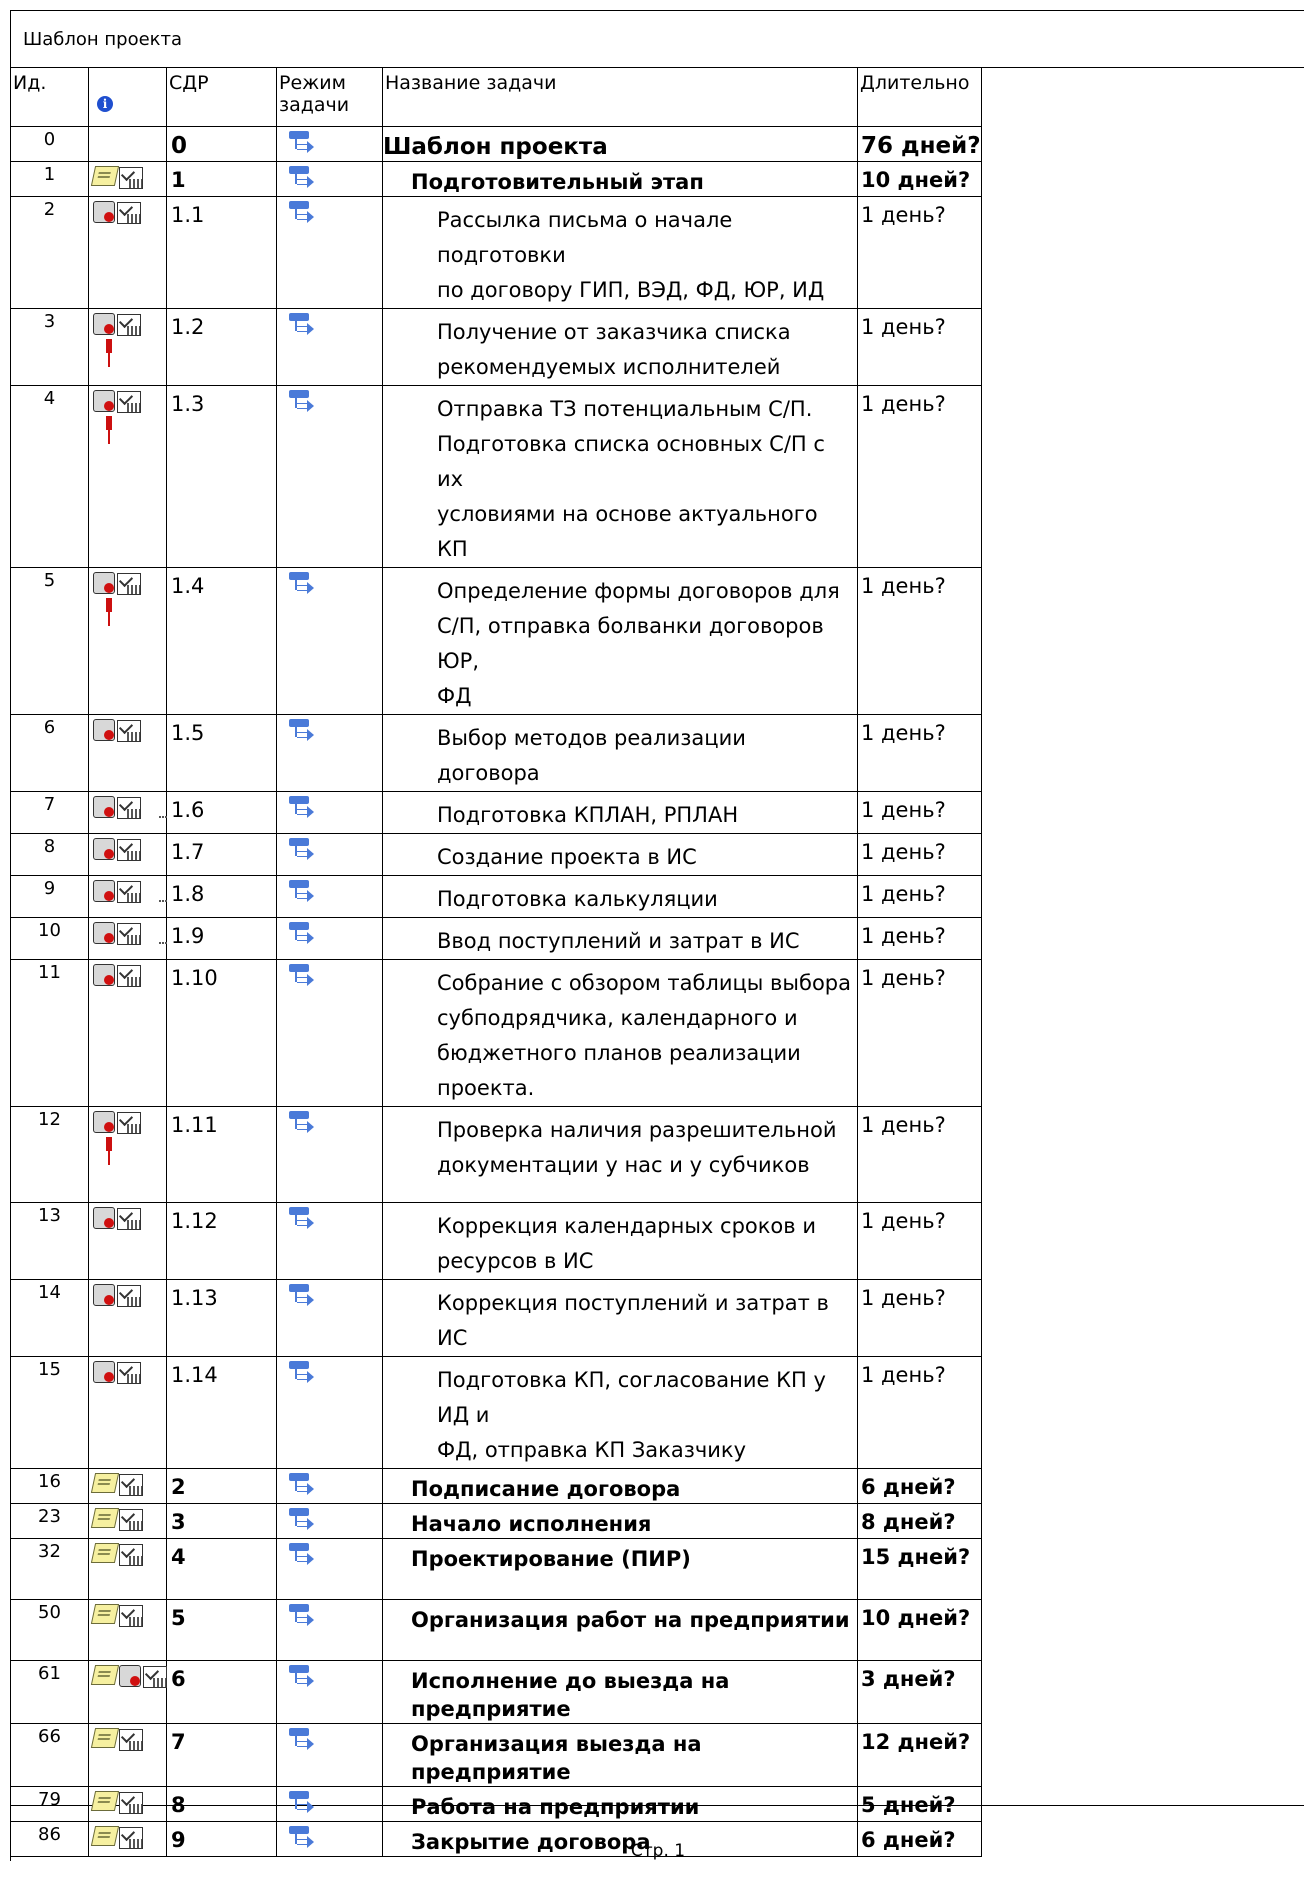 Image resolution: width=1304 pixels, height=1886 pixels. I want to click on table-row: 0 0 Шаблон проекта 76 дней?, so click(496, 144).